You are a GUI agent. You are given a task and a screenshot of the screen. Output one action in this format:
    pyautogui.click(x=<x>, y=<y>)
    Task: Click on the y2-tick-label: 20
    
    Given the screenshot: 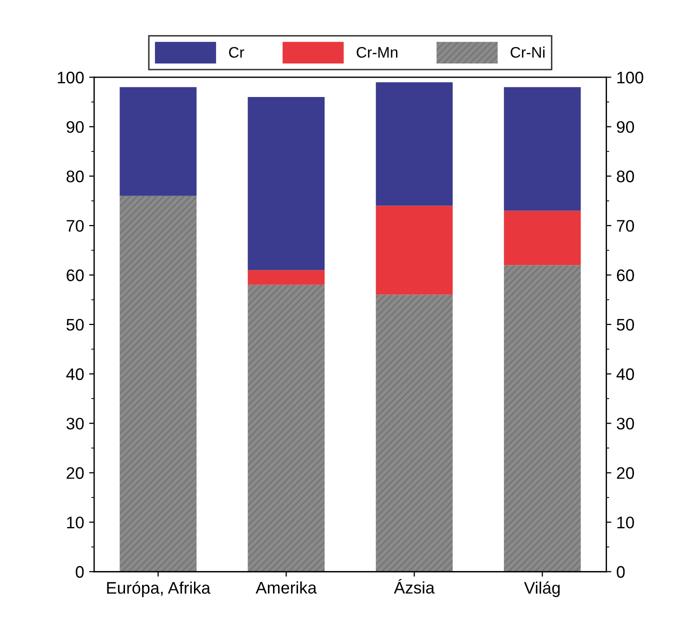 What is the action you would take?
    pyautogui.click(x=625, y=473)
    